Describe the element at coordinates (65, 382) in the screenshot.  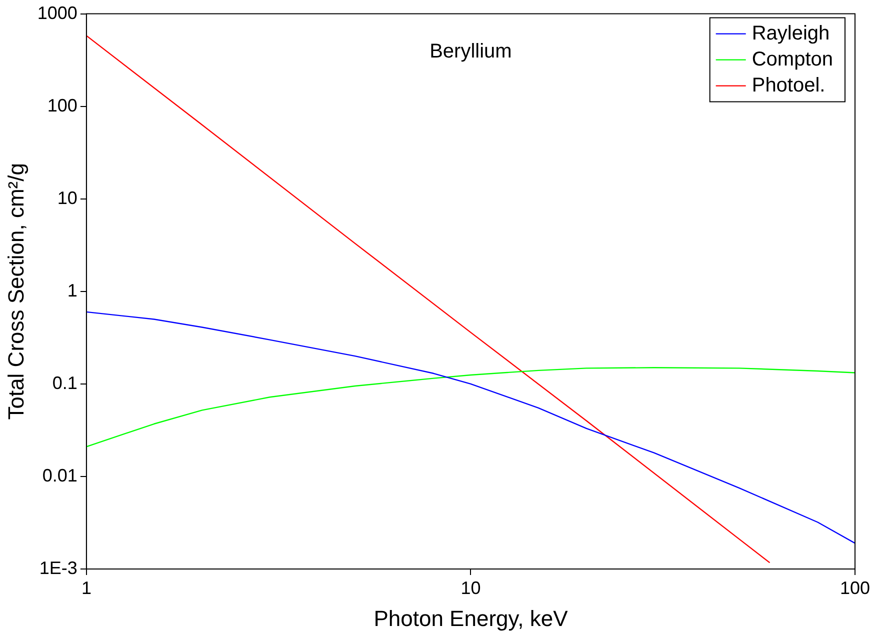
I see `y-tick-label: 0.1` at that location.